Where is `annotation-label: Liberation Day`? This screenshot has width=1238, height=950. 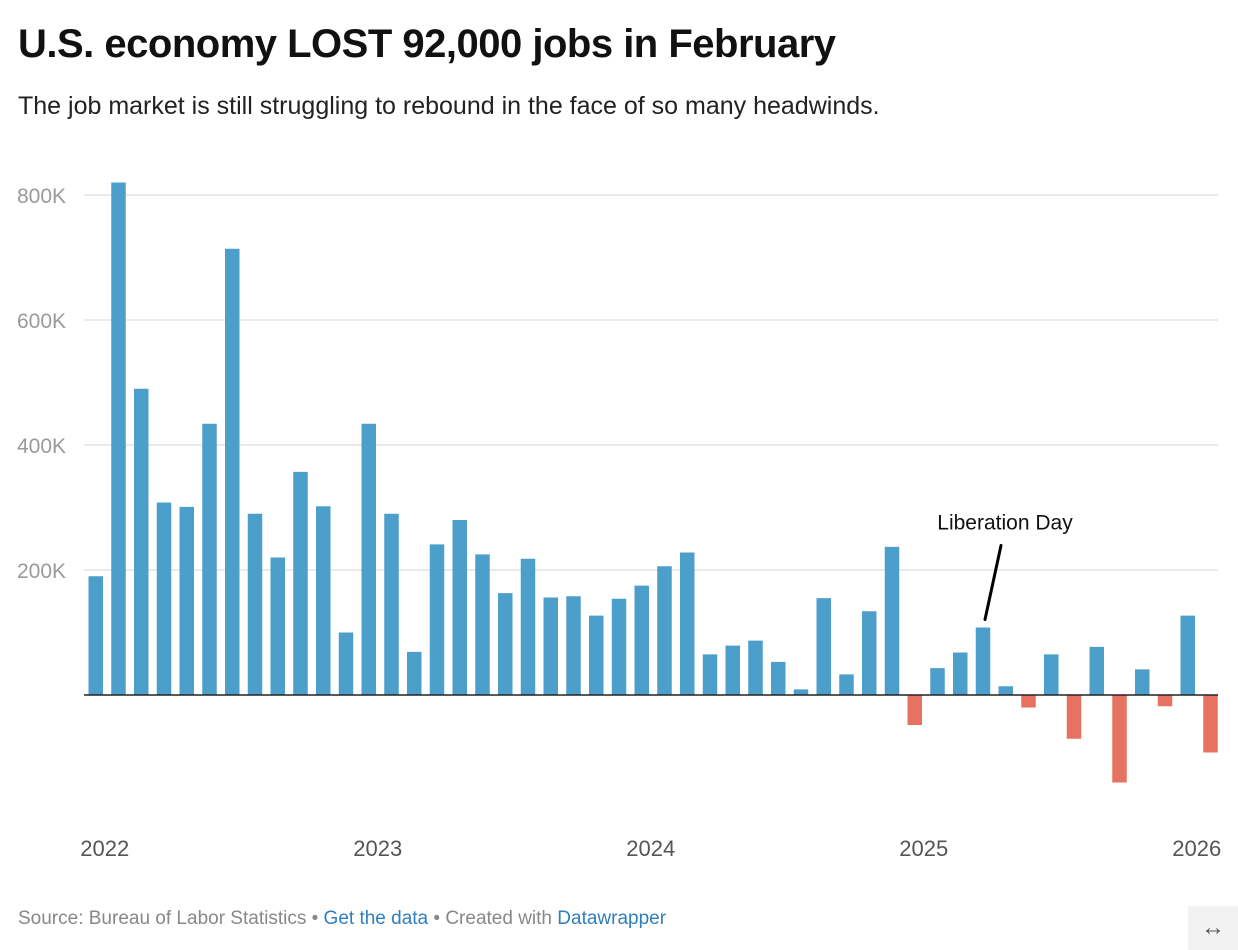
annotation-label: Liberation Day is located at coordinates (1005, 523).